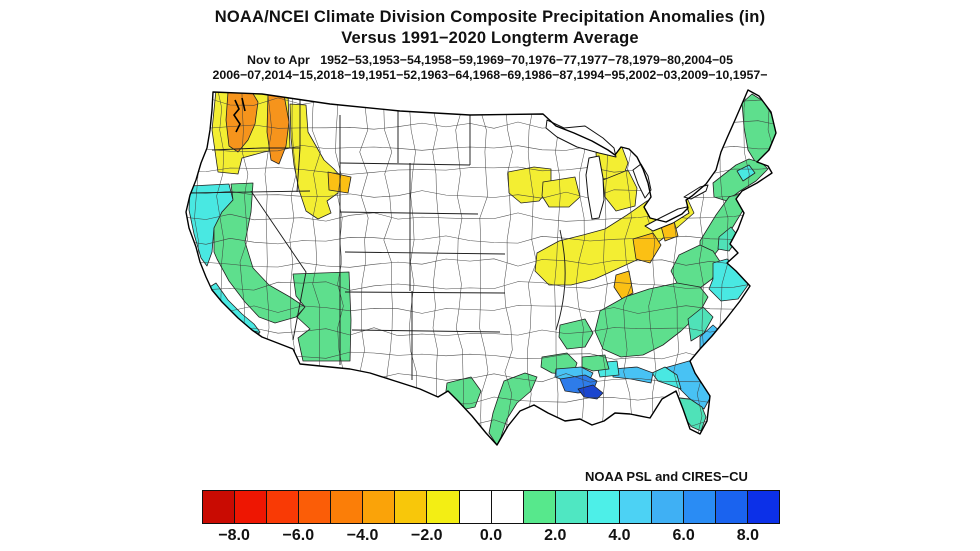 This screenshot has width=980, height=551. Describe the element at coordinates (322, 316) in the screenshot. I see `region-arizona-new-mexico` at that location.